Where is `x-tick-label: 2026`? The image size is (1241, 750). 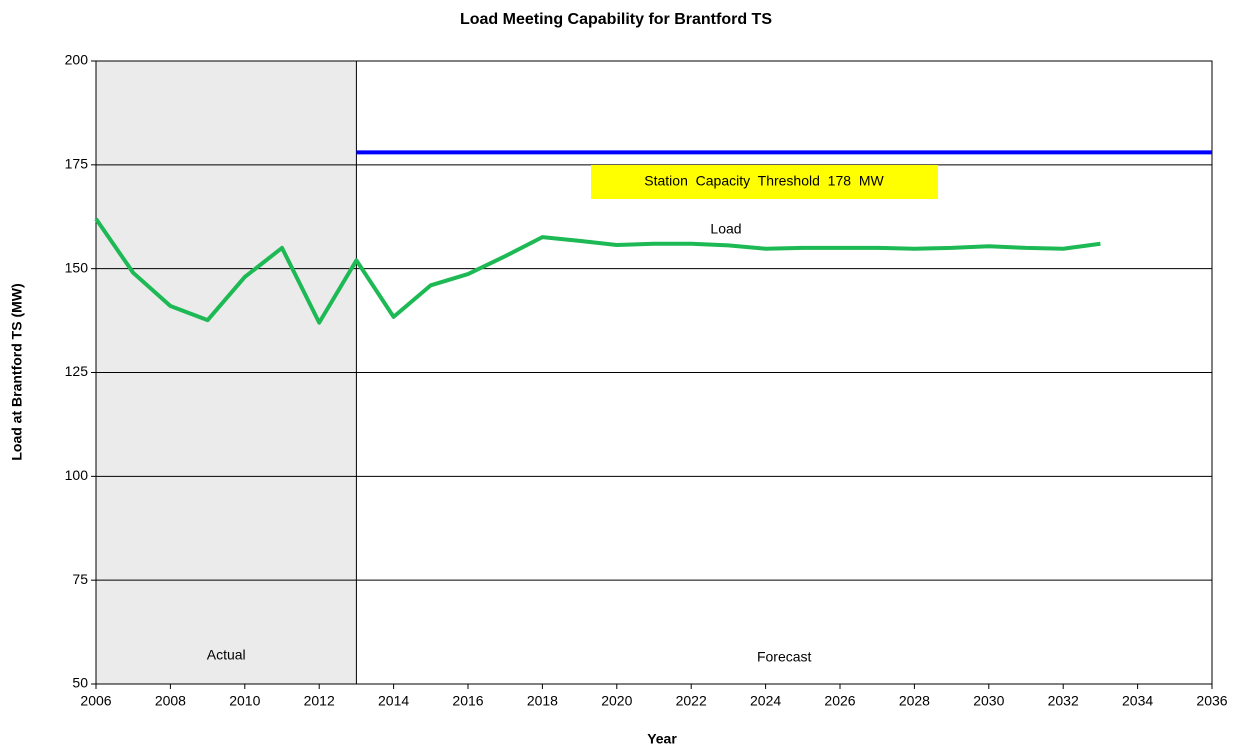 x-tick-label: 2026 is located at coordinates (839, 701).